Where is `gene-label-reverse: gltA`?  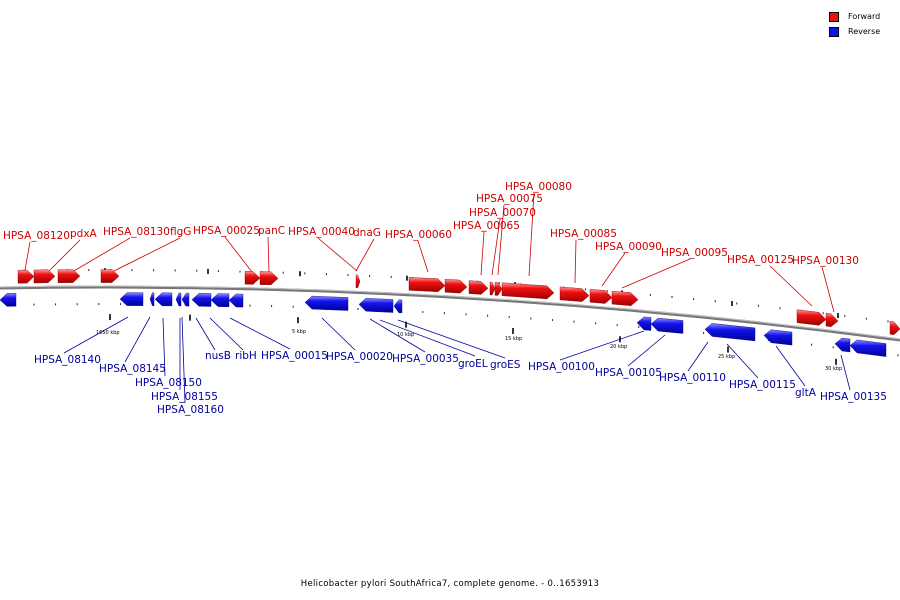
gene-label-reverse: gltA is located at coordinates (806, 393).